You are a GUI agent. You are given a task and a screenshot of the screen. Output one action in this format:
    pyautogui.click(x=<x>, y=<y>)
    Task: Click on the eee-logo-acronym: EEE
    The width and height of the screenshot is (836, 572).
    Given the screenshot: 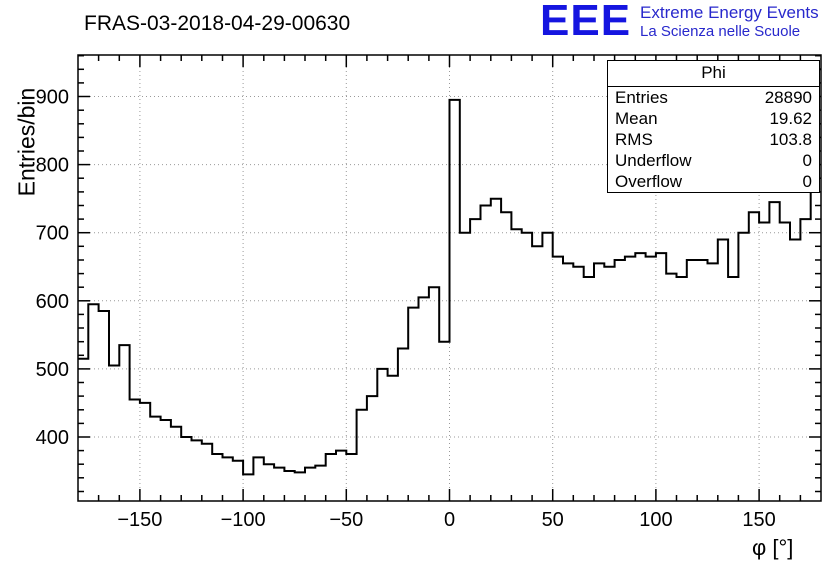 What is the action you would take?
    pyautogui.click(x=586, y=22)
    